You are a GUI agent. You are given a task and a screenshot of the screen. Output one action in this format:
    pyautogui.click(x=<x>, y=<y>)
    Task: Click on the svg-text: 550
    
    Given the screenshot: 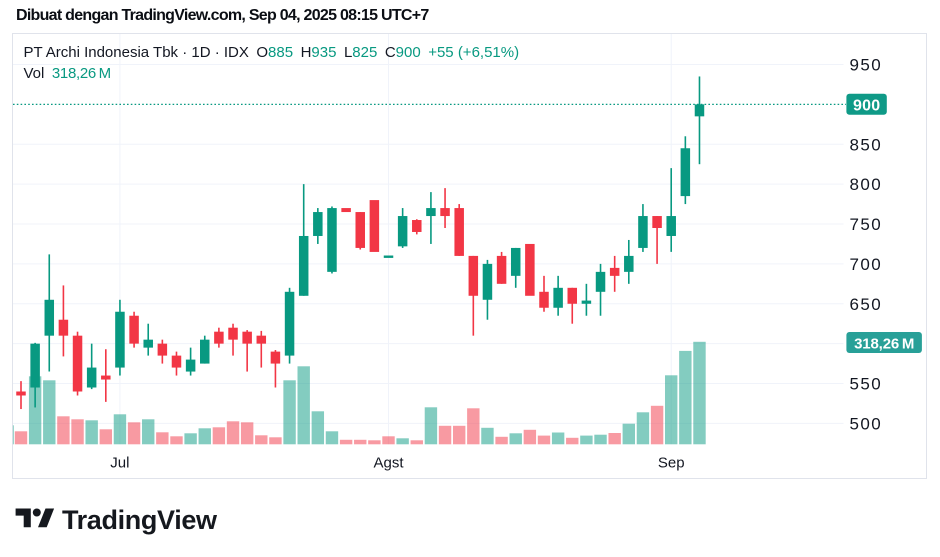 What is the action you would take?
    pyautogui.click(x=866, y=384)
    